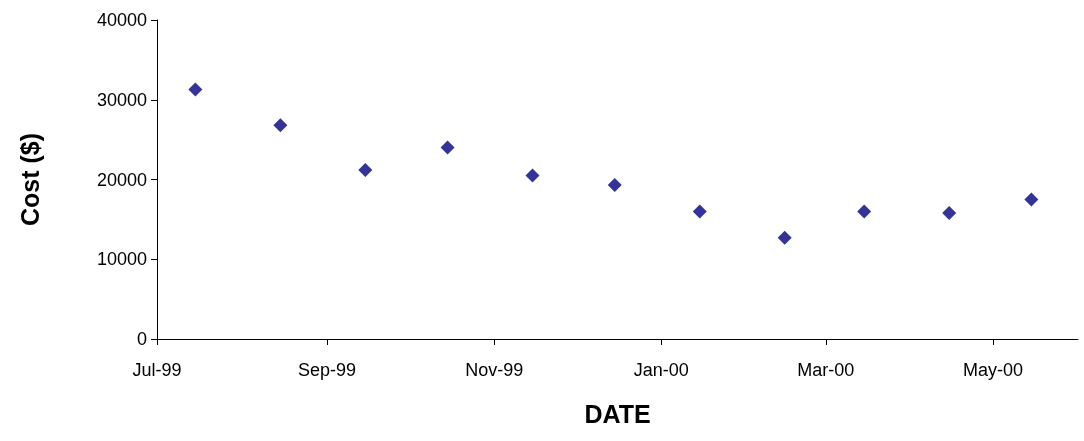 Image resolution: width=1084 pixels, height=441 pixels. What do you see at coordinates (326, 370) in the screenshot?
I see `x-tick-label: Sep-99` at bounding box center [326, 370].